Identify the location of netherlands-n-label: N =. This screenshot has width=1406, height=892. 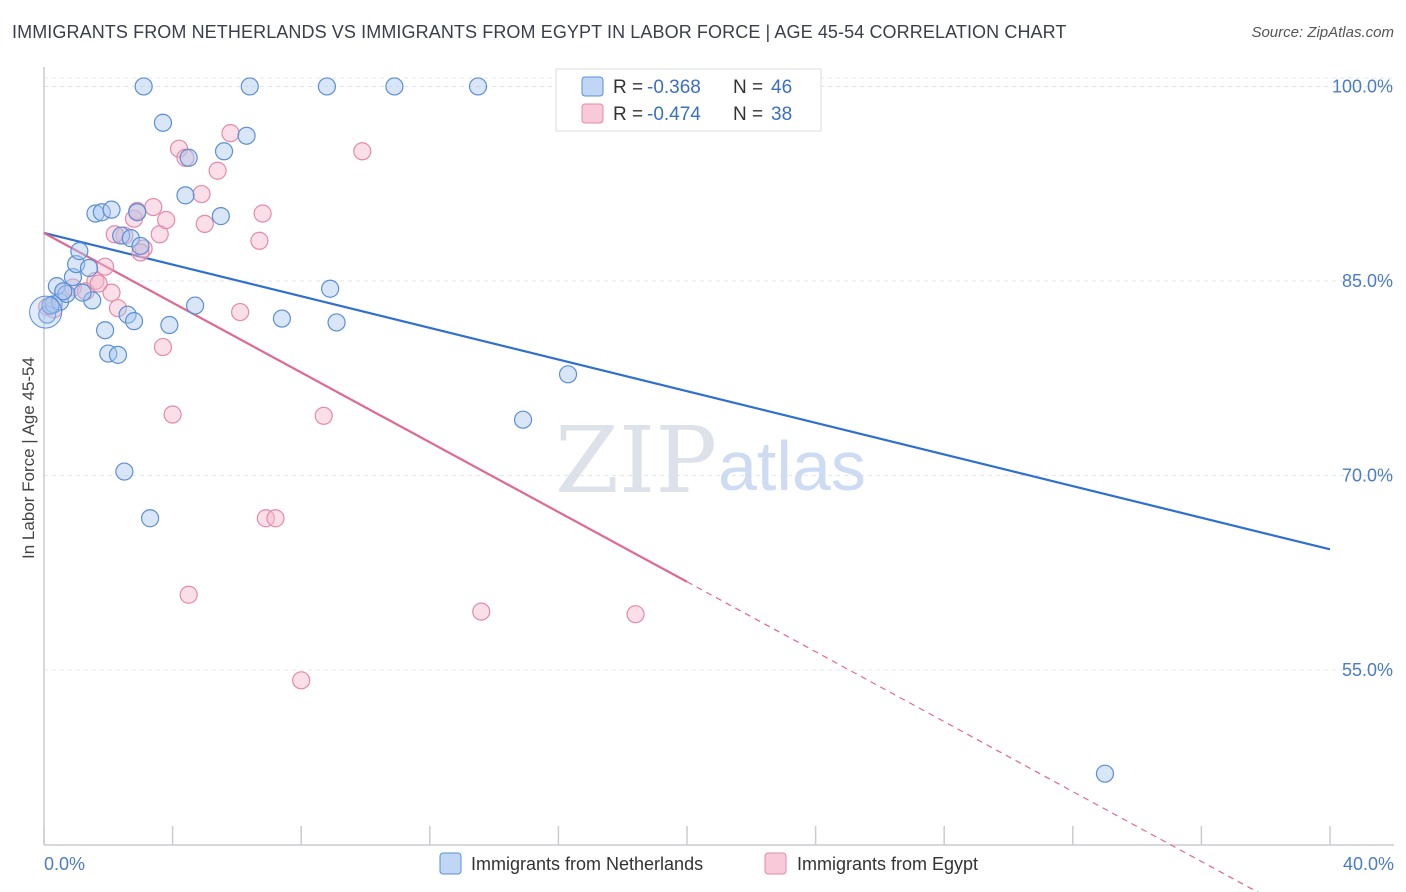
(748, 87).